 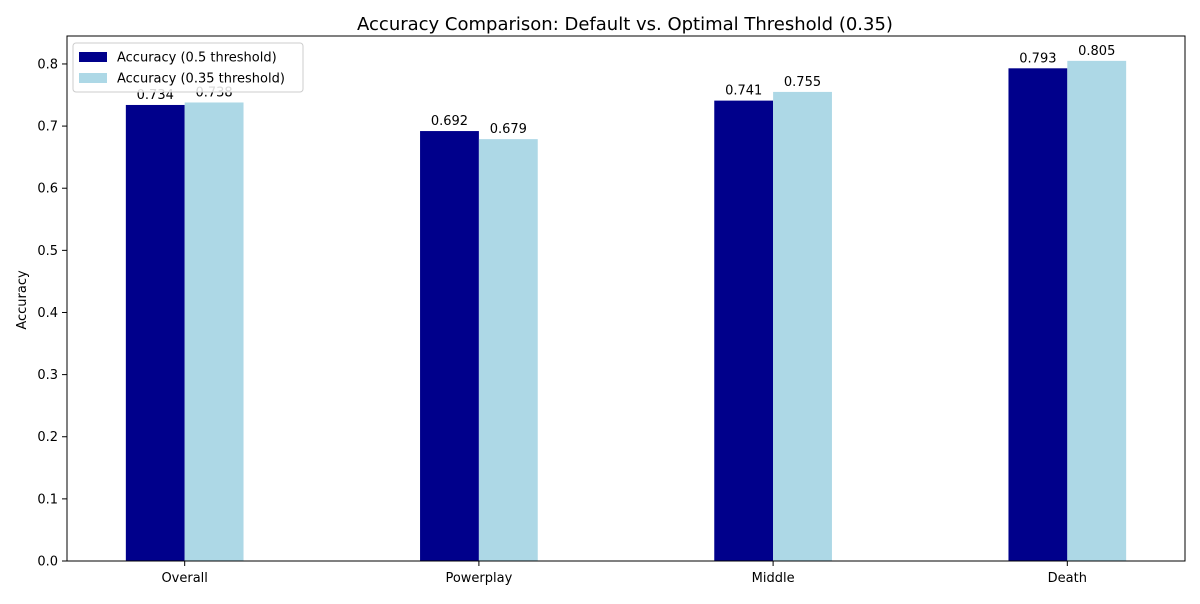 What do you see at coordinates (1096, 51) in the screenshot?
I see `bar-value-label: 0.805` at bounding box center [1096, 51].